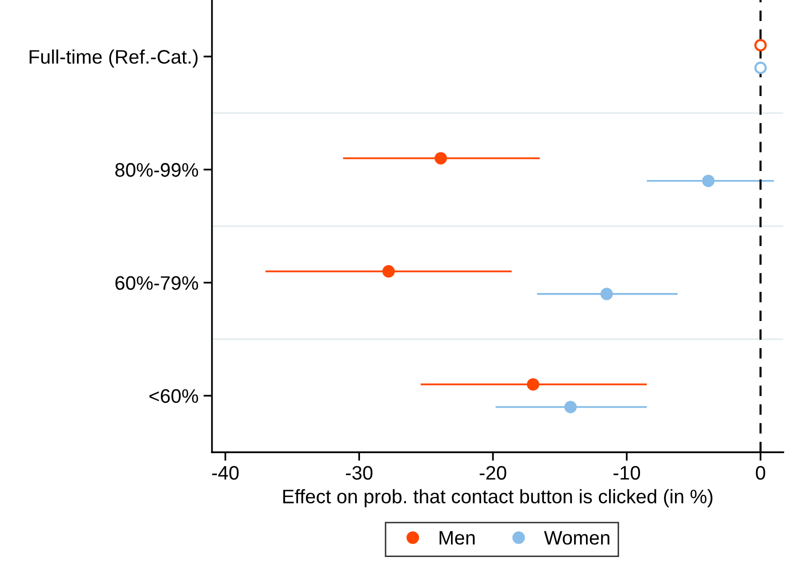 Image resolution: width=788 pixels, height=566 pixels. Describe the element at coordinates (225, 473) in the screenshot. I see `x-tick-label: -40` at that location.